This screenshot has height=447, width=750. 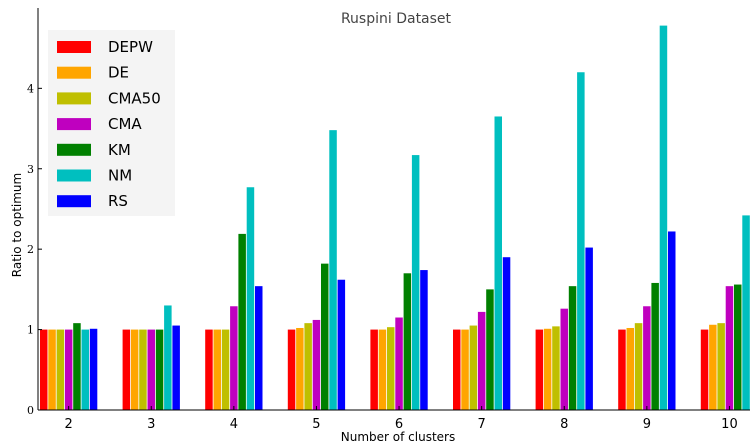 I want to click on legend-label-rs: RS, so click(x=118, y=201).